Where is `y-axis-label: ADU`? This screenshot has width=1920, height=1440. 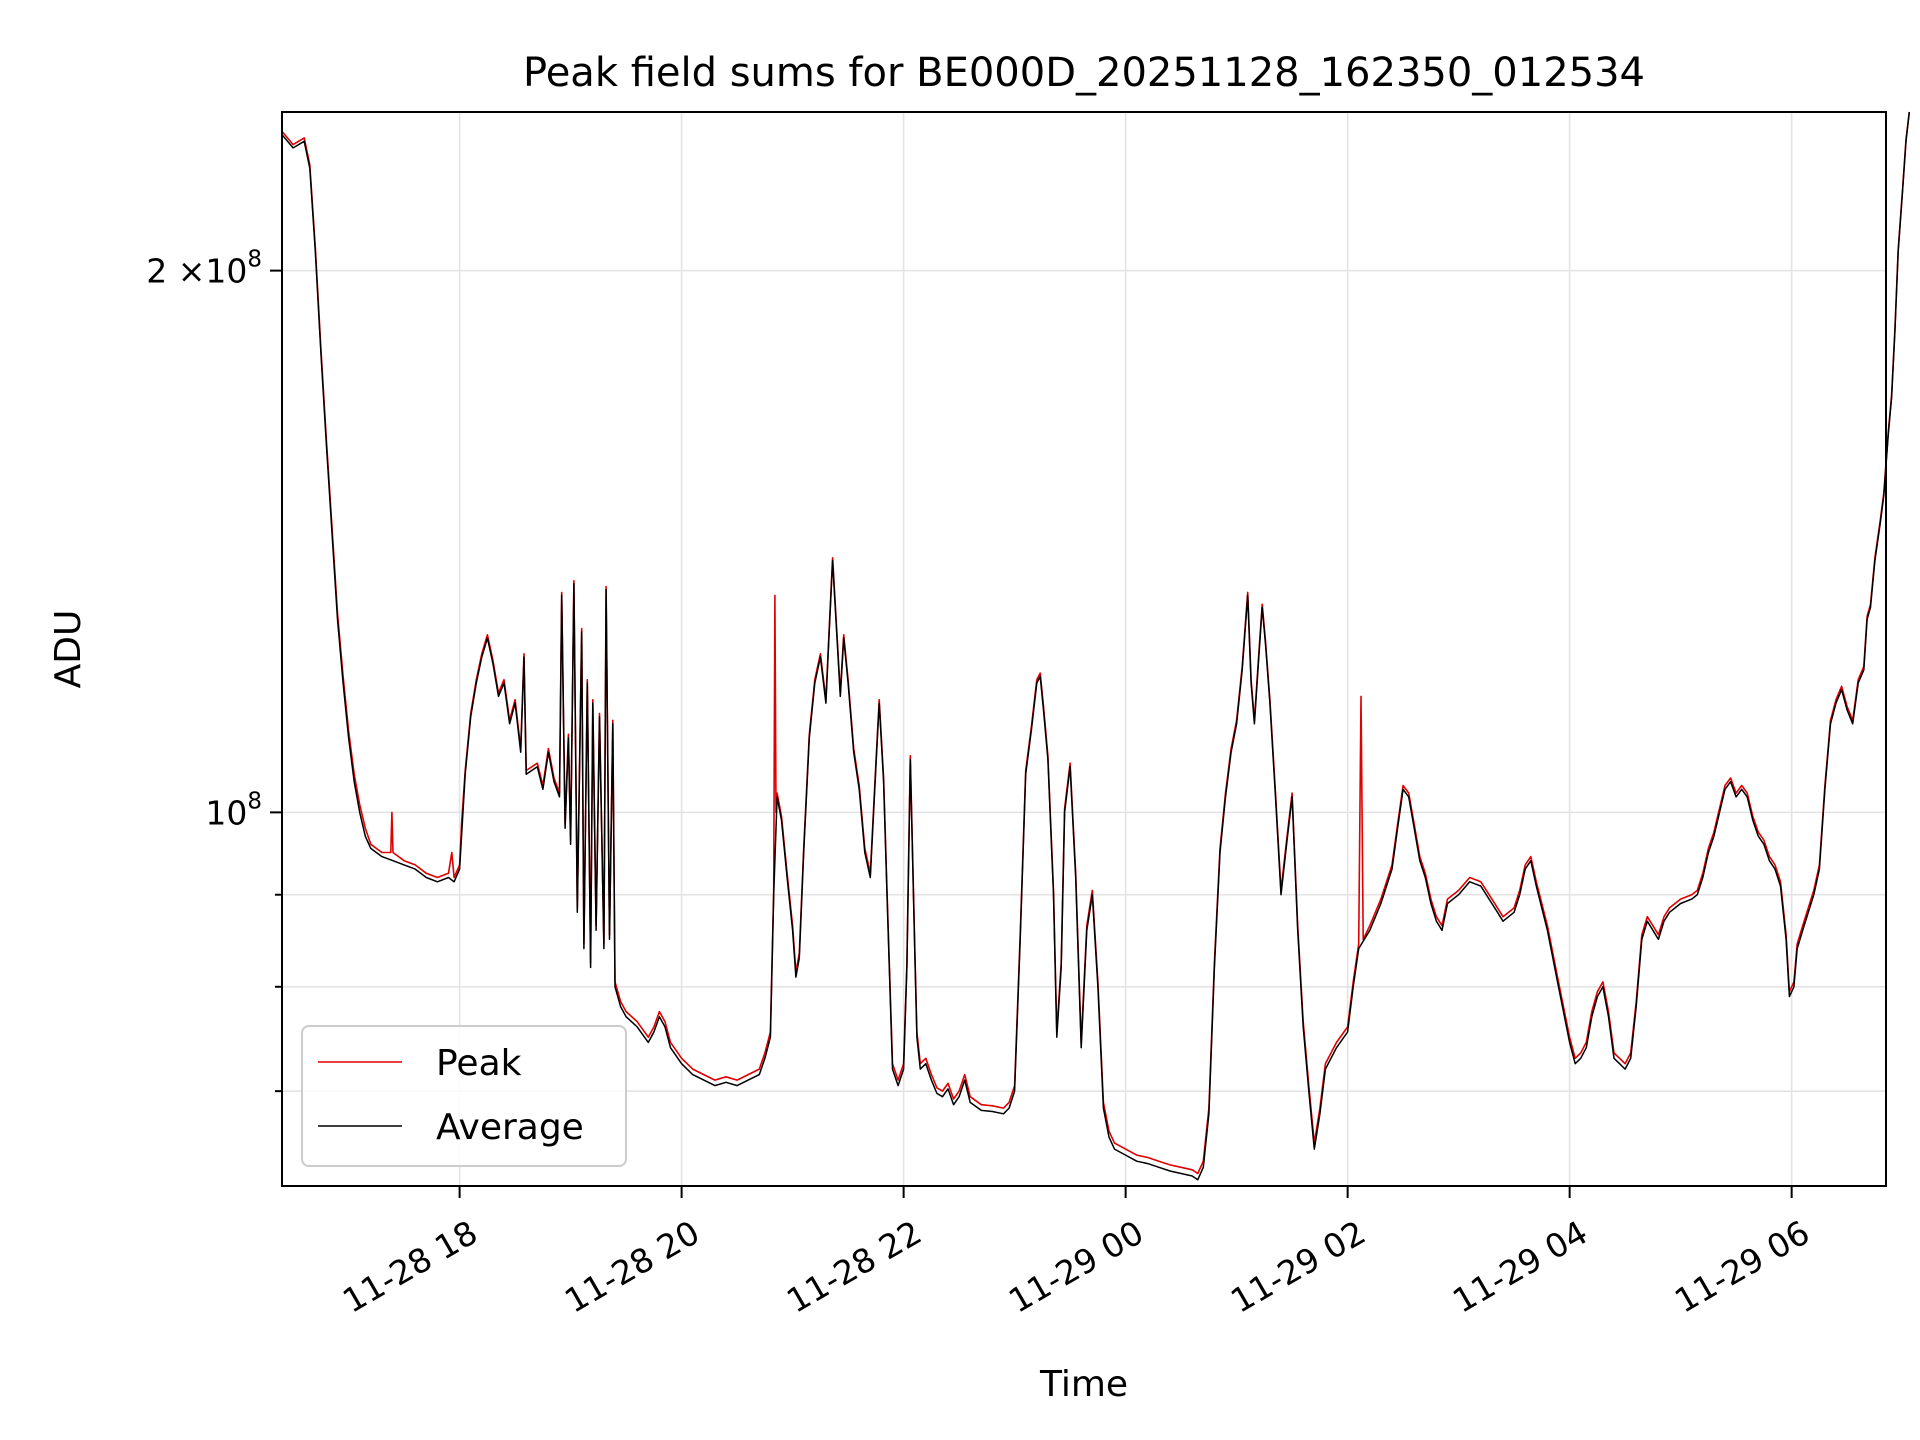 y-axis-label: ADU is located at coordinates (68, 649).